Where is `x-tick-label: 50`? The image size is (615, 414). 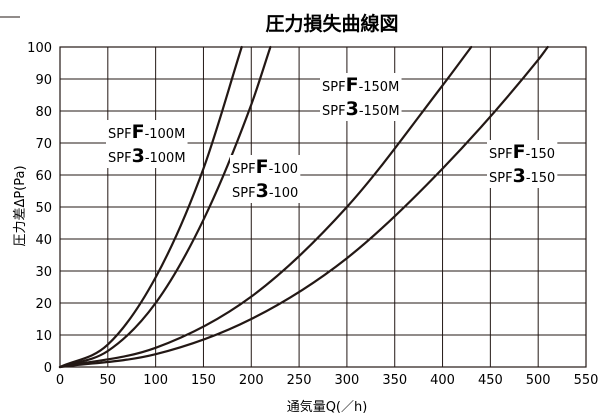 x-tick-label: 50 is located at coordinates (108, 380).